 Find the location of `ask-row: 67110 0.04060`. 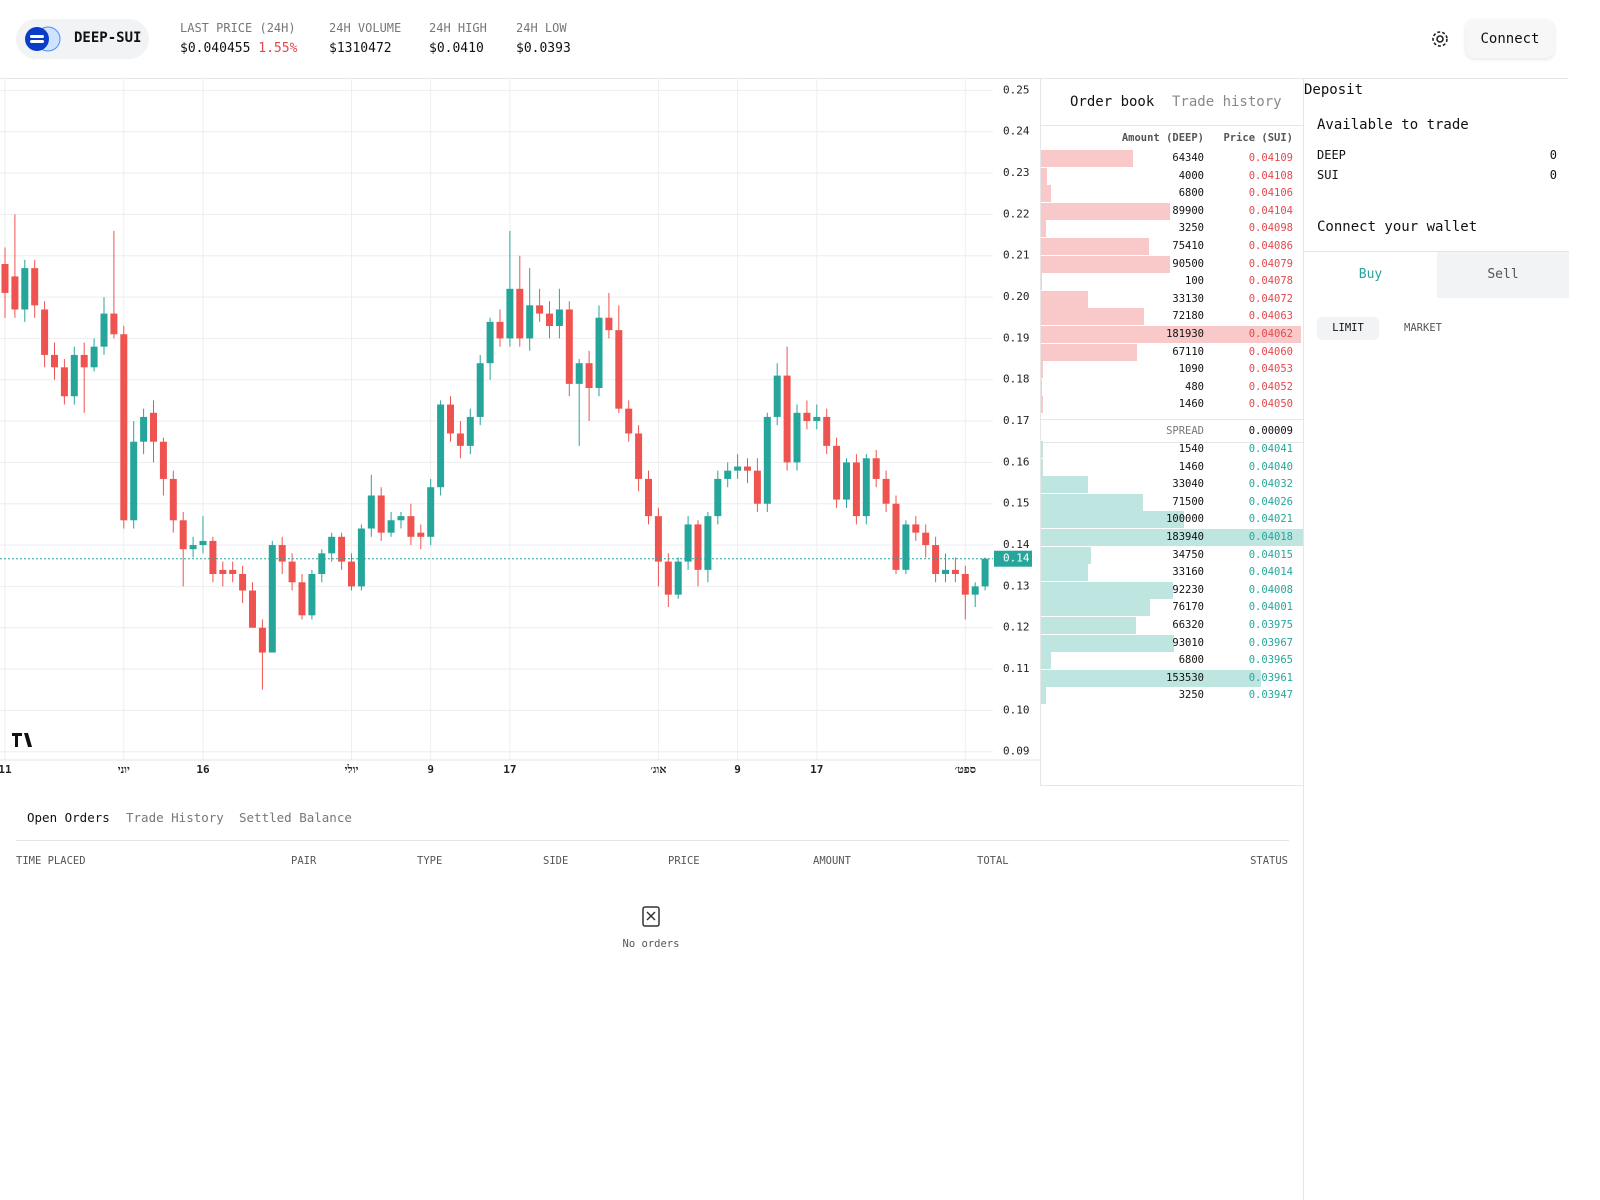

ask-row: 67110 0.04060 is located at coordinates (1172, 352).